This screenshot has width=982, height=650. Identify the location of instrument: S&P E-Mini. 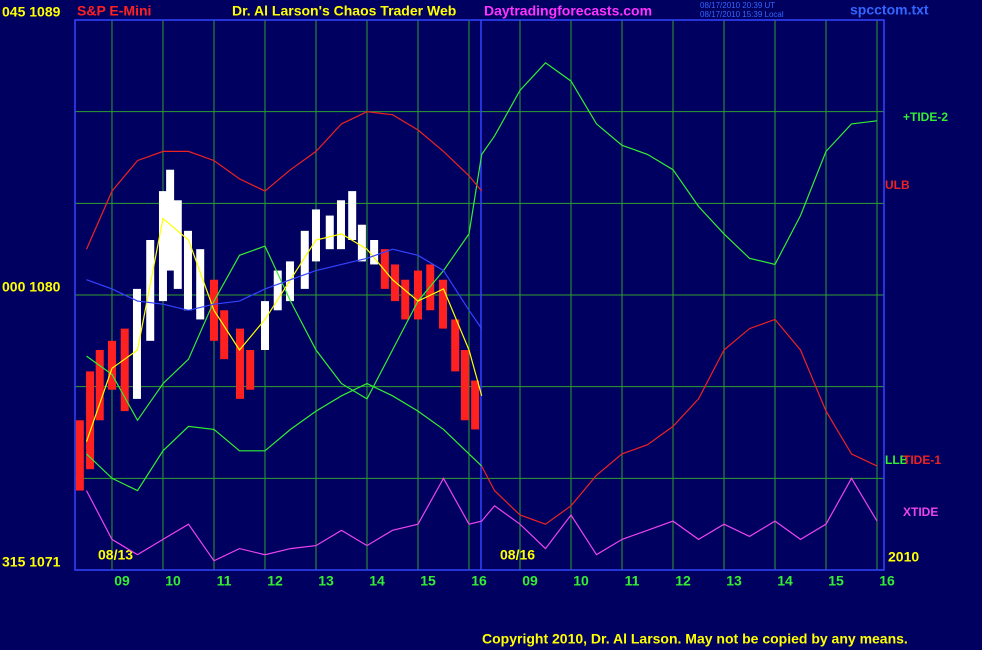
(114, 11).